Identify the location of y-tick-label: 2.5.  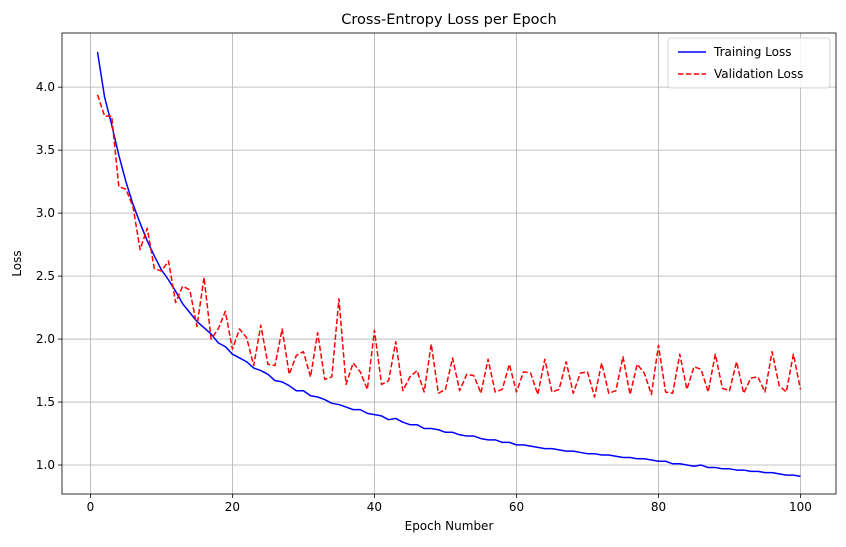
(45, 276).